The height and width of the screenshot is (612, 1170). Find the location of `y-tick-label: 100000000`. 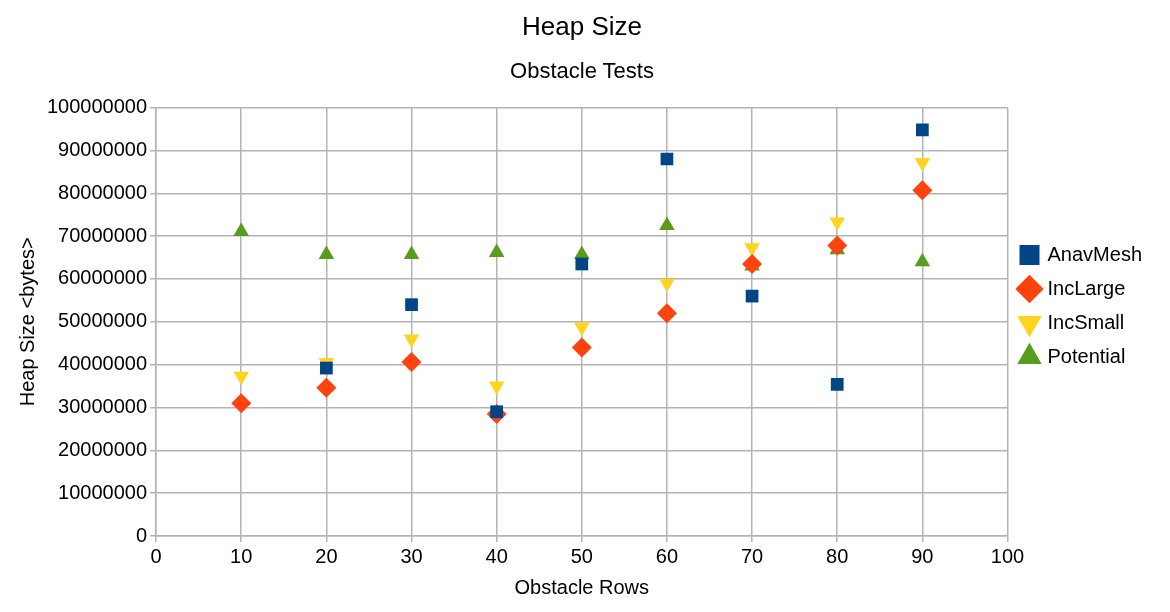

y-tick-label: 100000000 is located at coordinates (97, 106).